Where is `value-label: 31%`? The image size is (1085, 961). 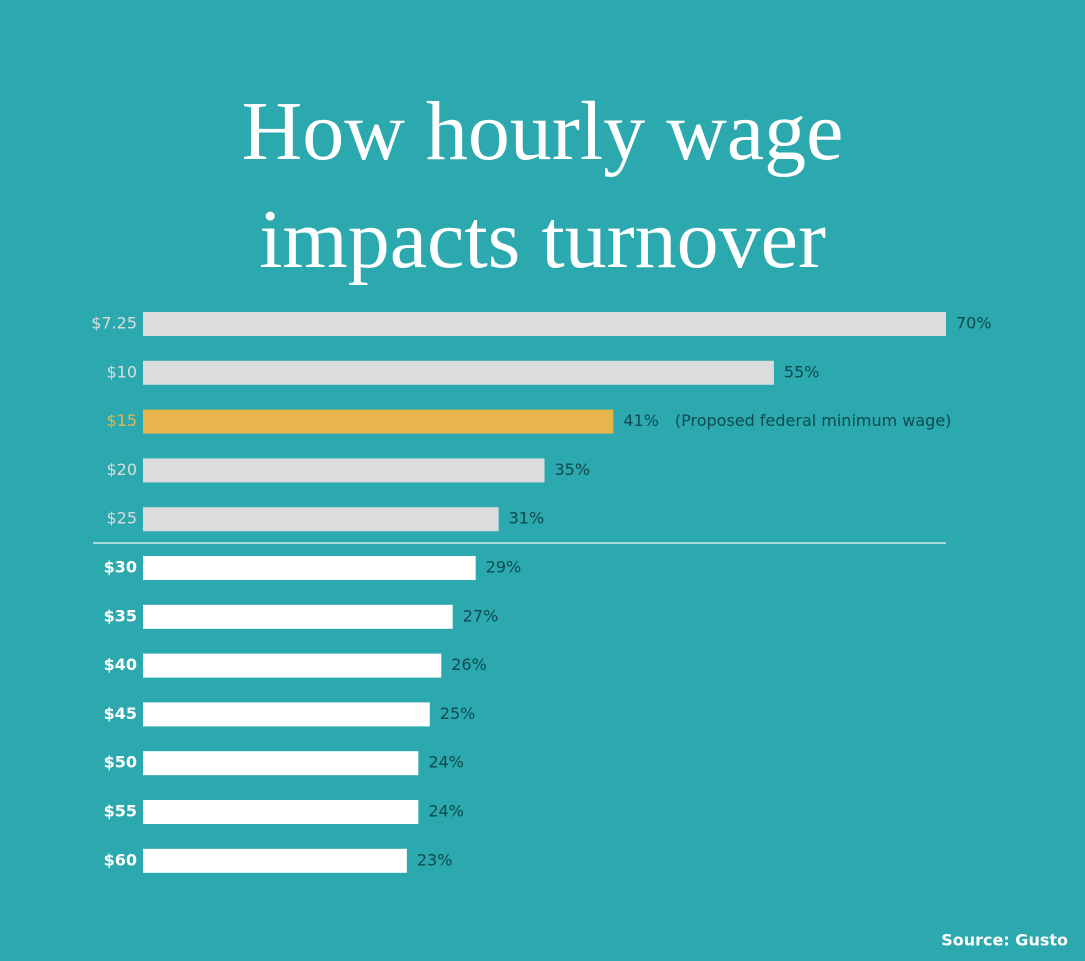
value-label: 31% is located at coordinates (527, 518).